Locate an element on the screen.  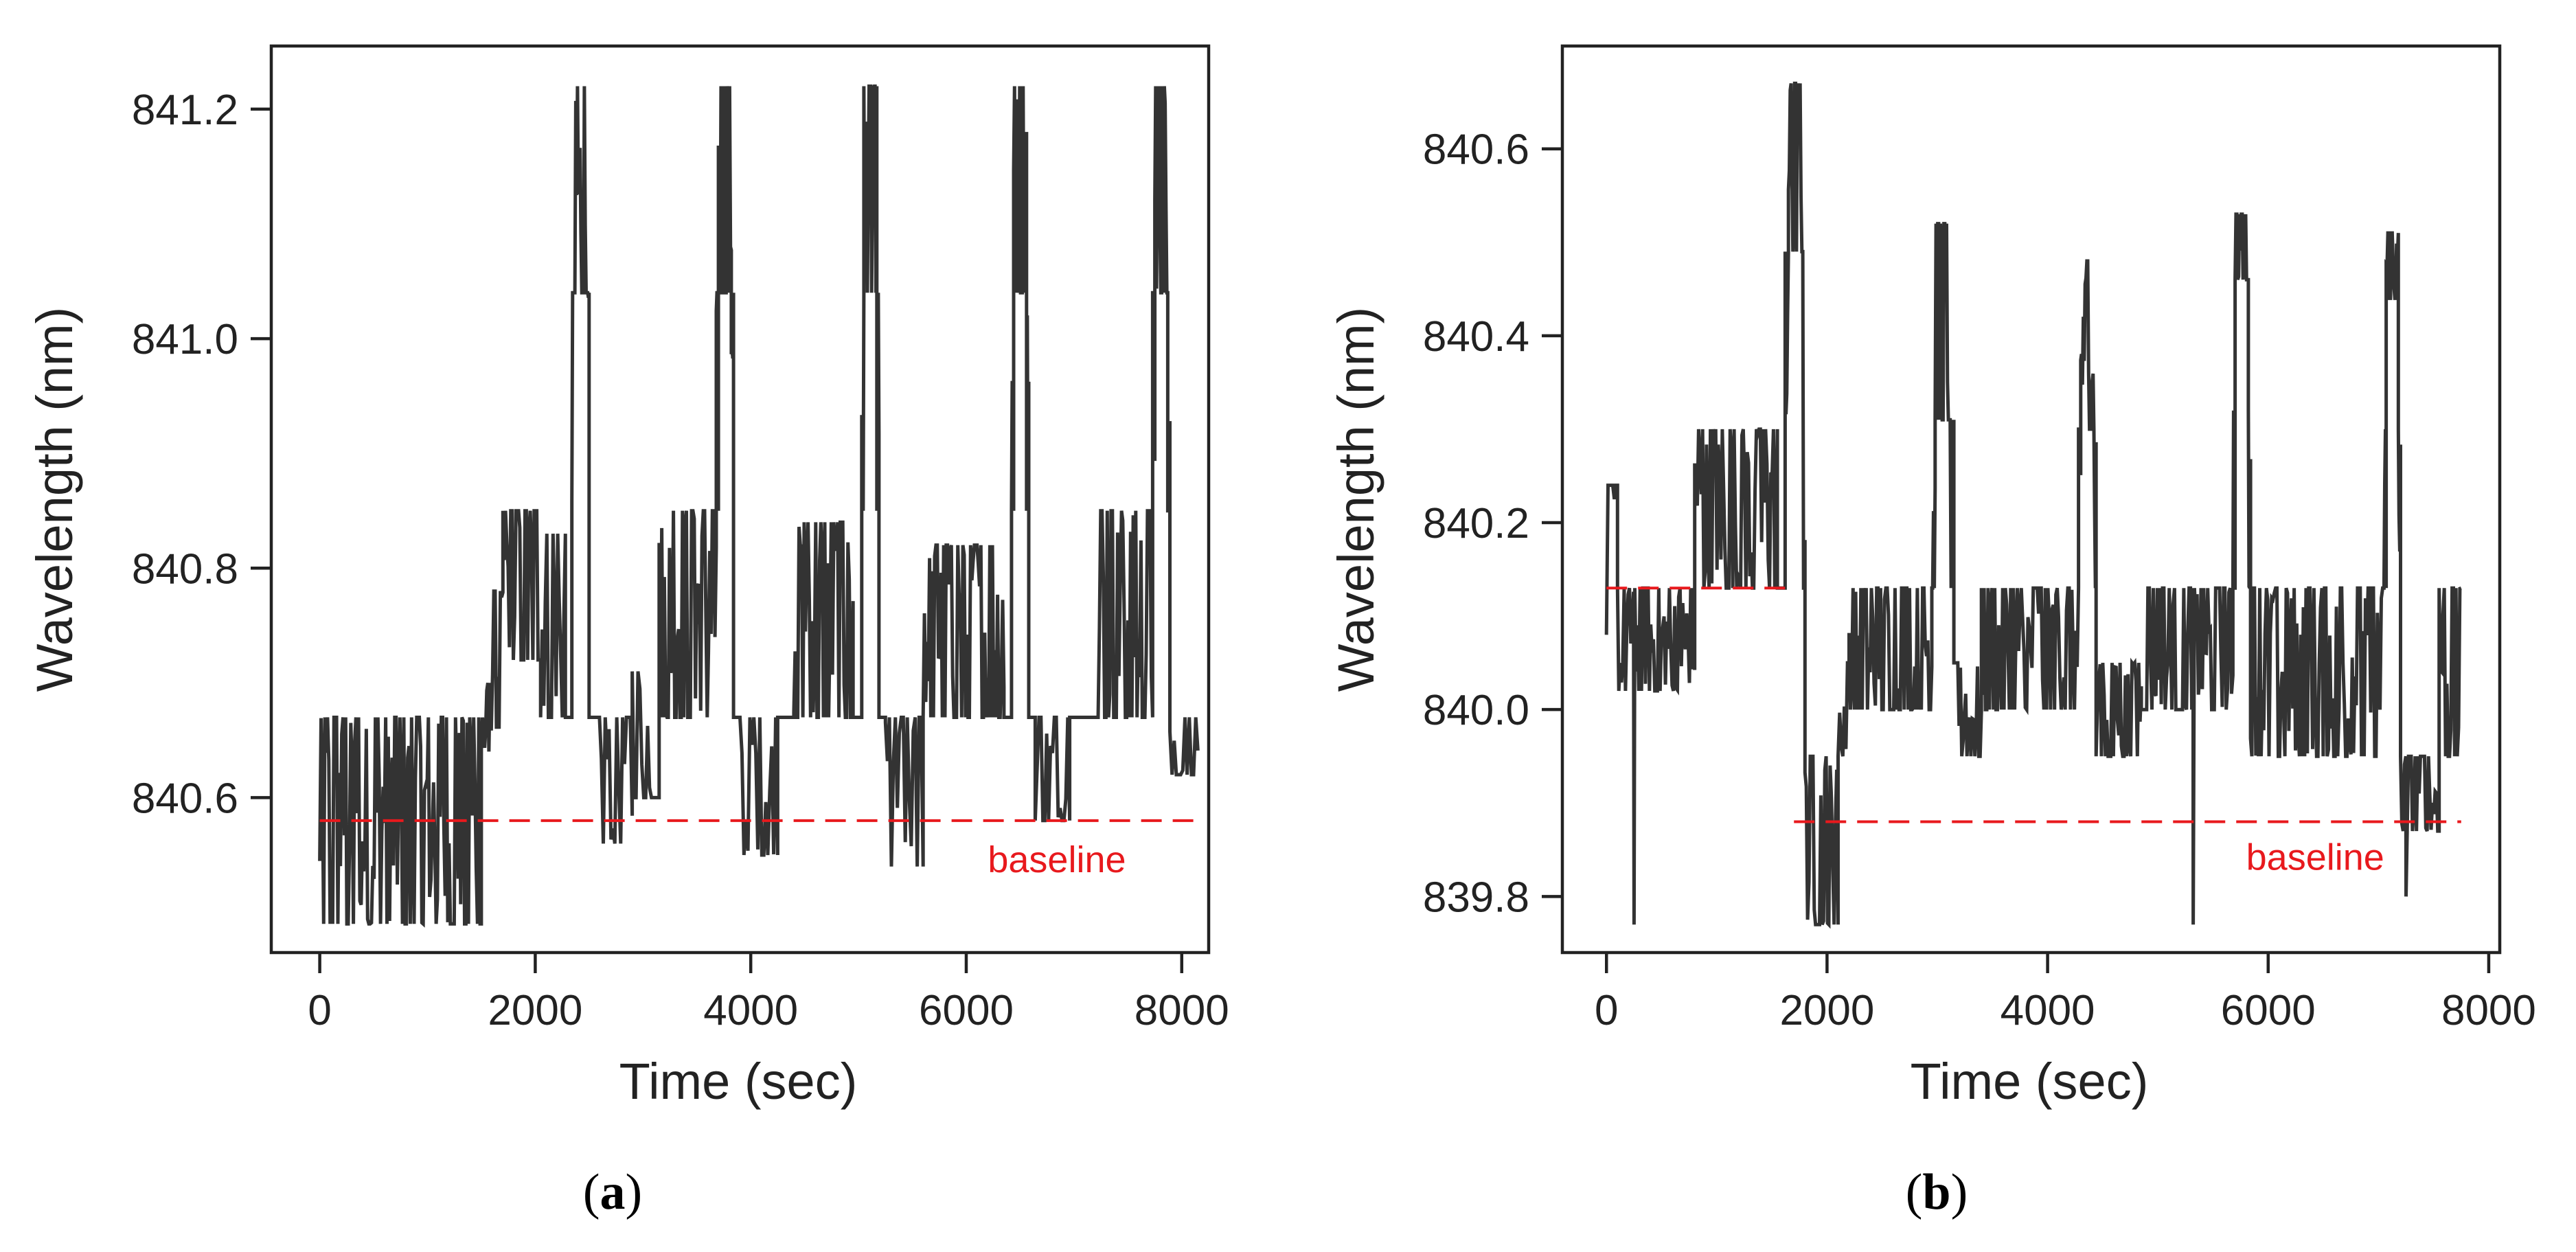
b-x-tick-label: 4000 is located at coordinates (2048, 1010).